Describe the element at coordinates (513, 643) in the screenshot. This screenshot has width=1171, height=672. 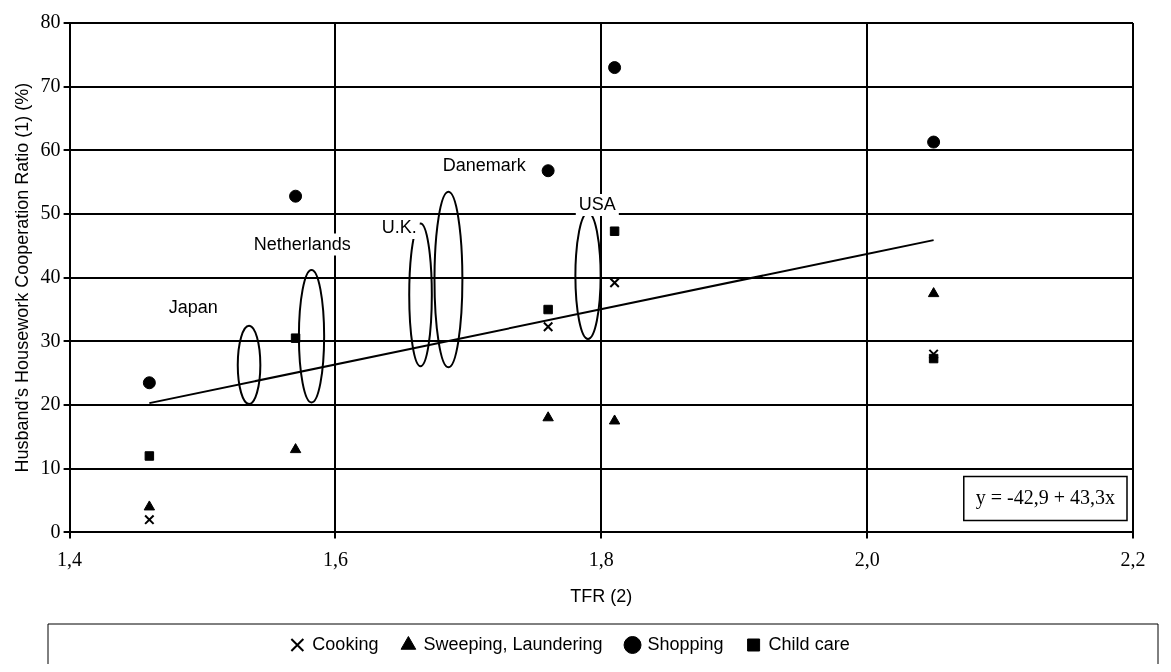
I see `legend-label: Sweeping, Laundering` at that location.